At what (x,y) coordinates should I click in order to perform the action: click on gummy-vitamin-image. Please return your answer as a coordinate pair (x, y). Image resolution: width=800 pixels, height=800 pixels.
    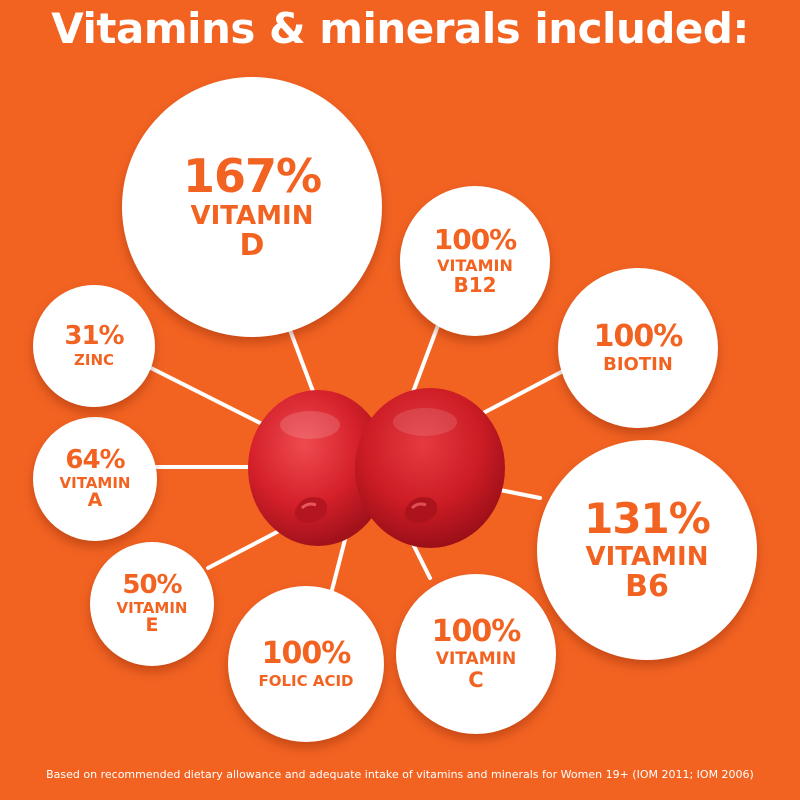
    Looking at the image, I should click on (376, 468).